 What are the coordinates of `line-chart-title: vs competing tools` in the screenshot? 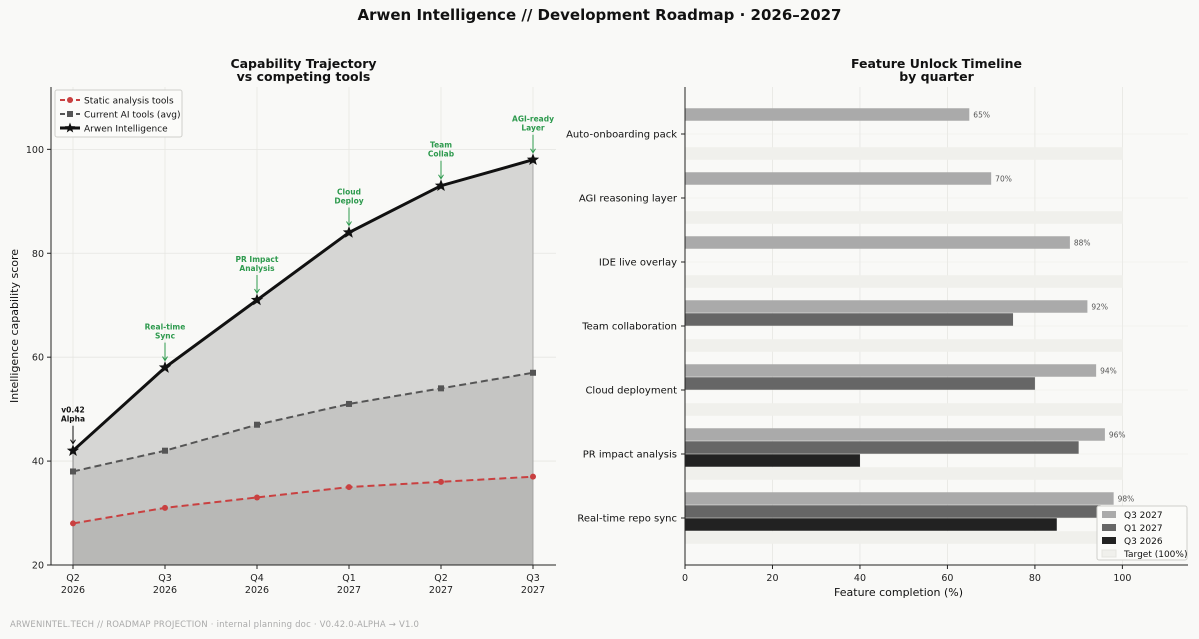 It's located at (304, 76).